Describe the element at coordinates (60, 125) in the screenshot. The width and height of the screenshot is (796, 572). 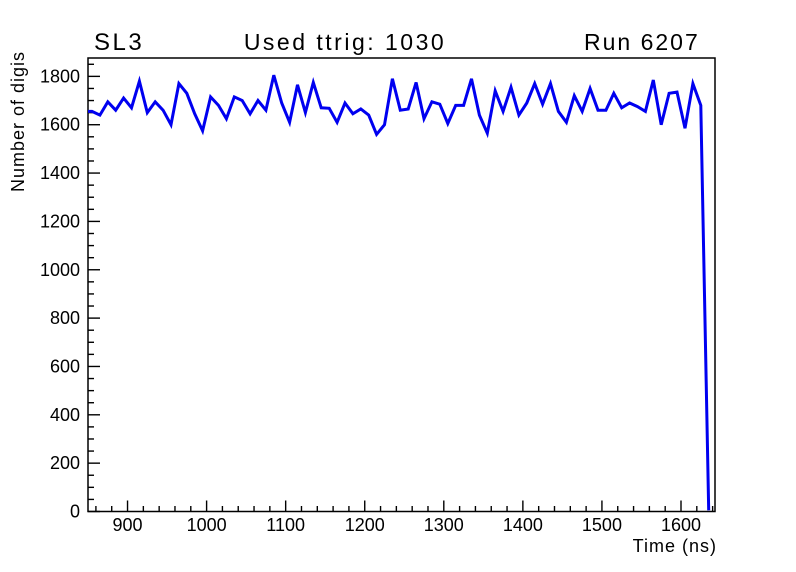
I see `y-tick-label: 1600` at that location.